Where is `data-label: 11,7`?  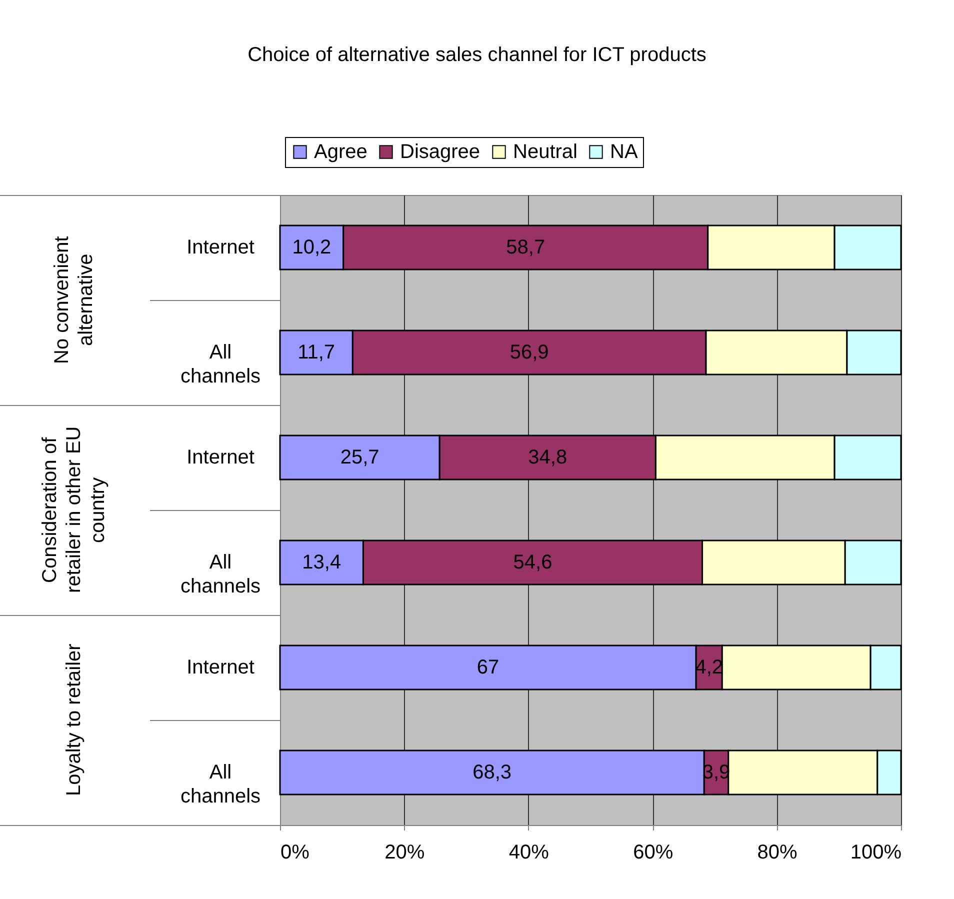 data-label: 11,7 is located at coordinates (317, 353).